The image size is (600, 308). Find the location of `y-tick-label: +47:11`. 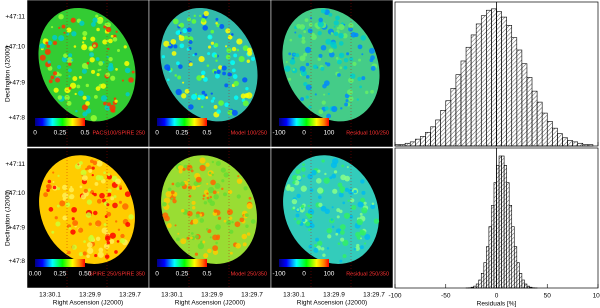

y-tick-label: +47:11 is located at coordinates (15, 164).